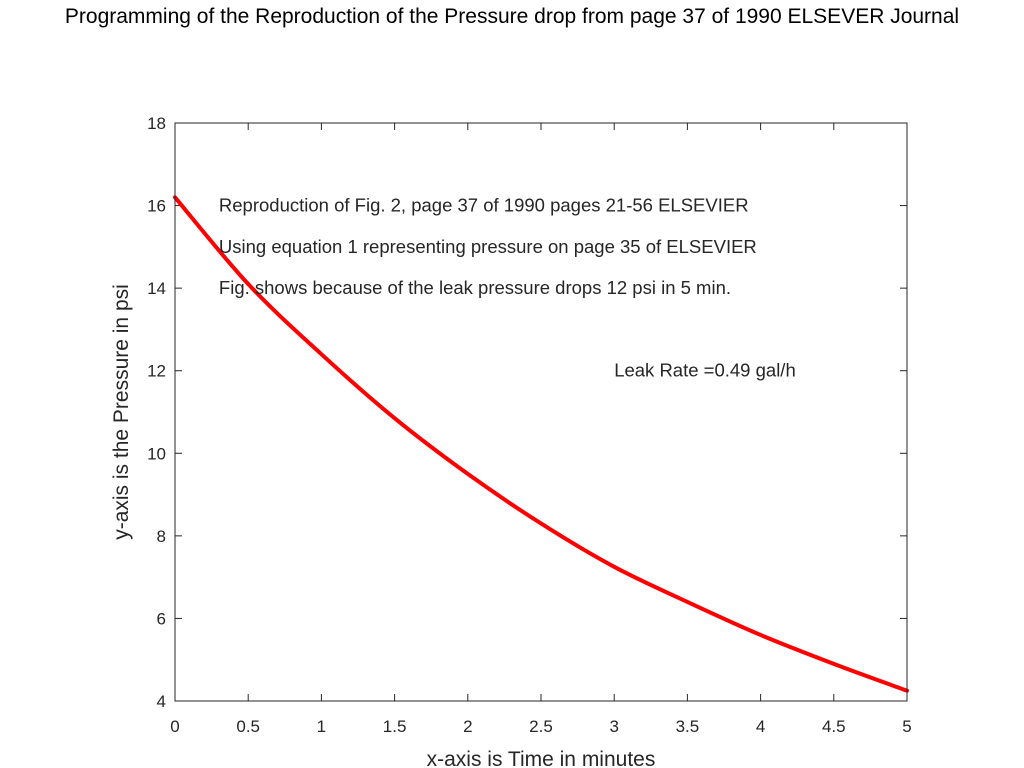 Image resolution: width=1024 pixels, height=768 pixels. Describe the element at coordinates (156, 453) in the screenshot. I see `y-tick-label: 10` at that location.